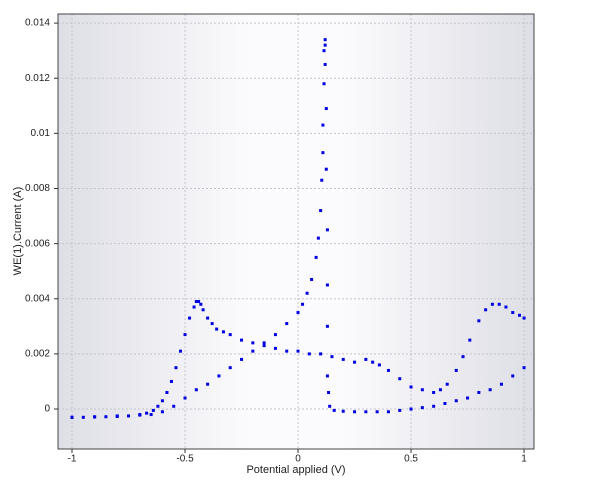  Describe the element at coordinates (37, 243) in the screenshot. I see `y-tick-label: 0.006` at that location.